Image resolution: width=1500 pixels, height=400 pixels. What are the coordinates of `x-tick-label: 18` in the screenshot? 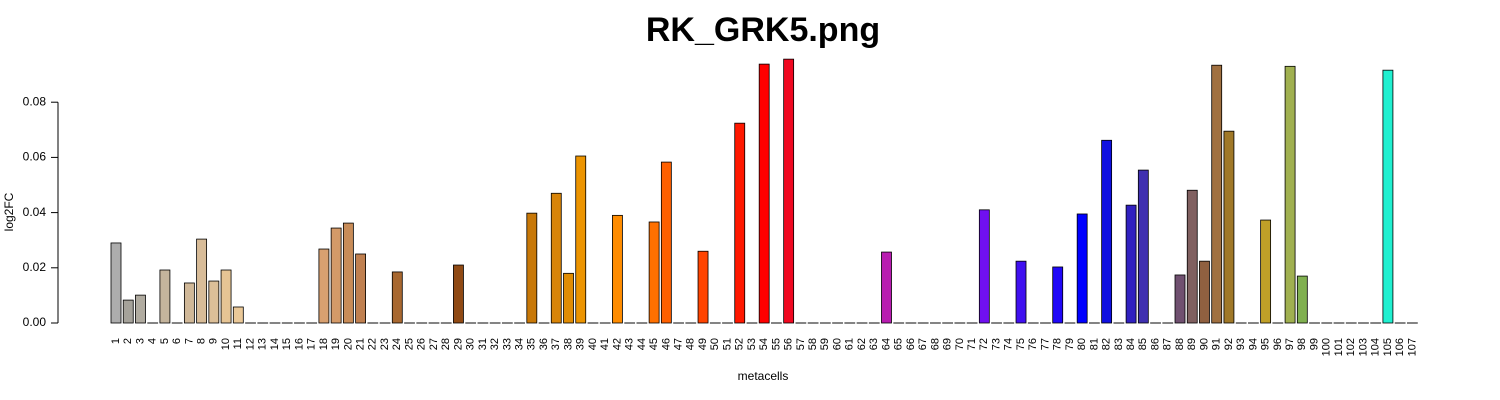 It's located at (324, 344).